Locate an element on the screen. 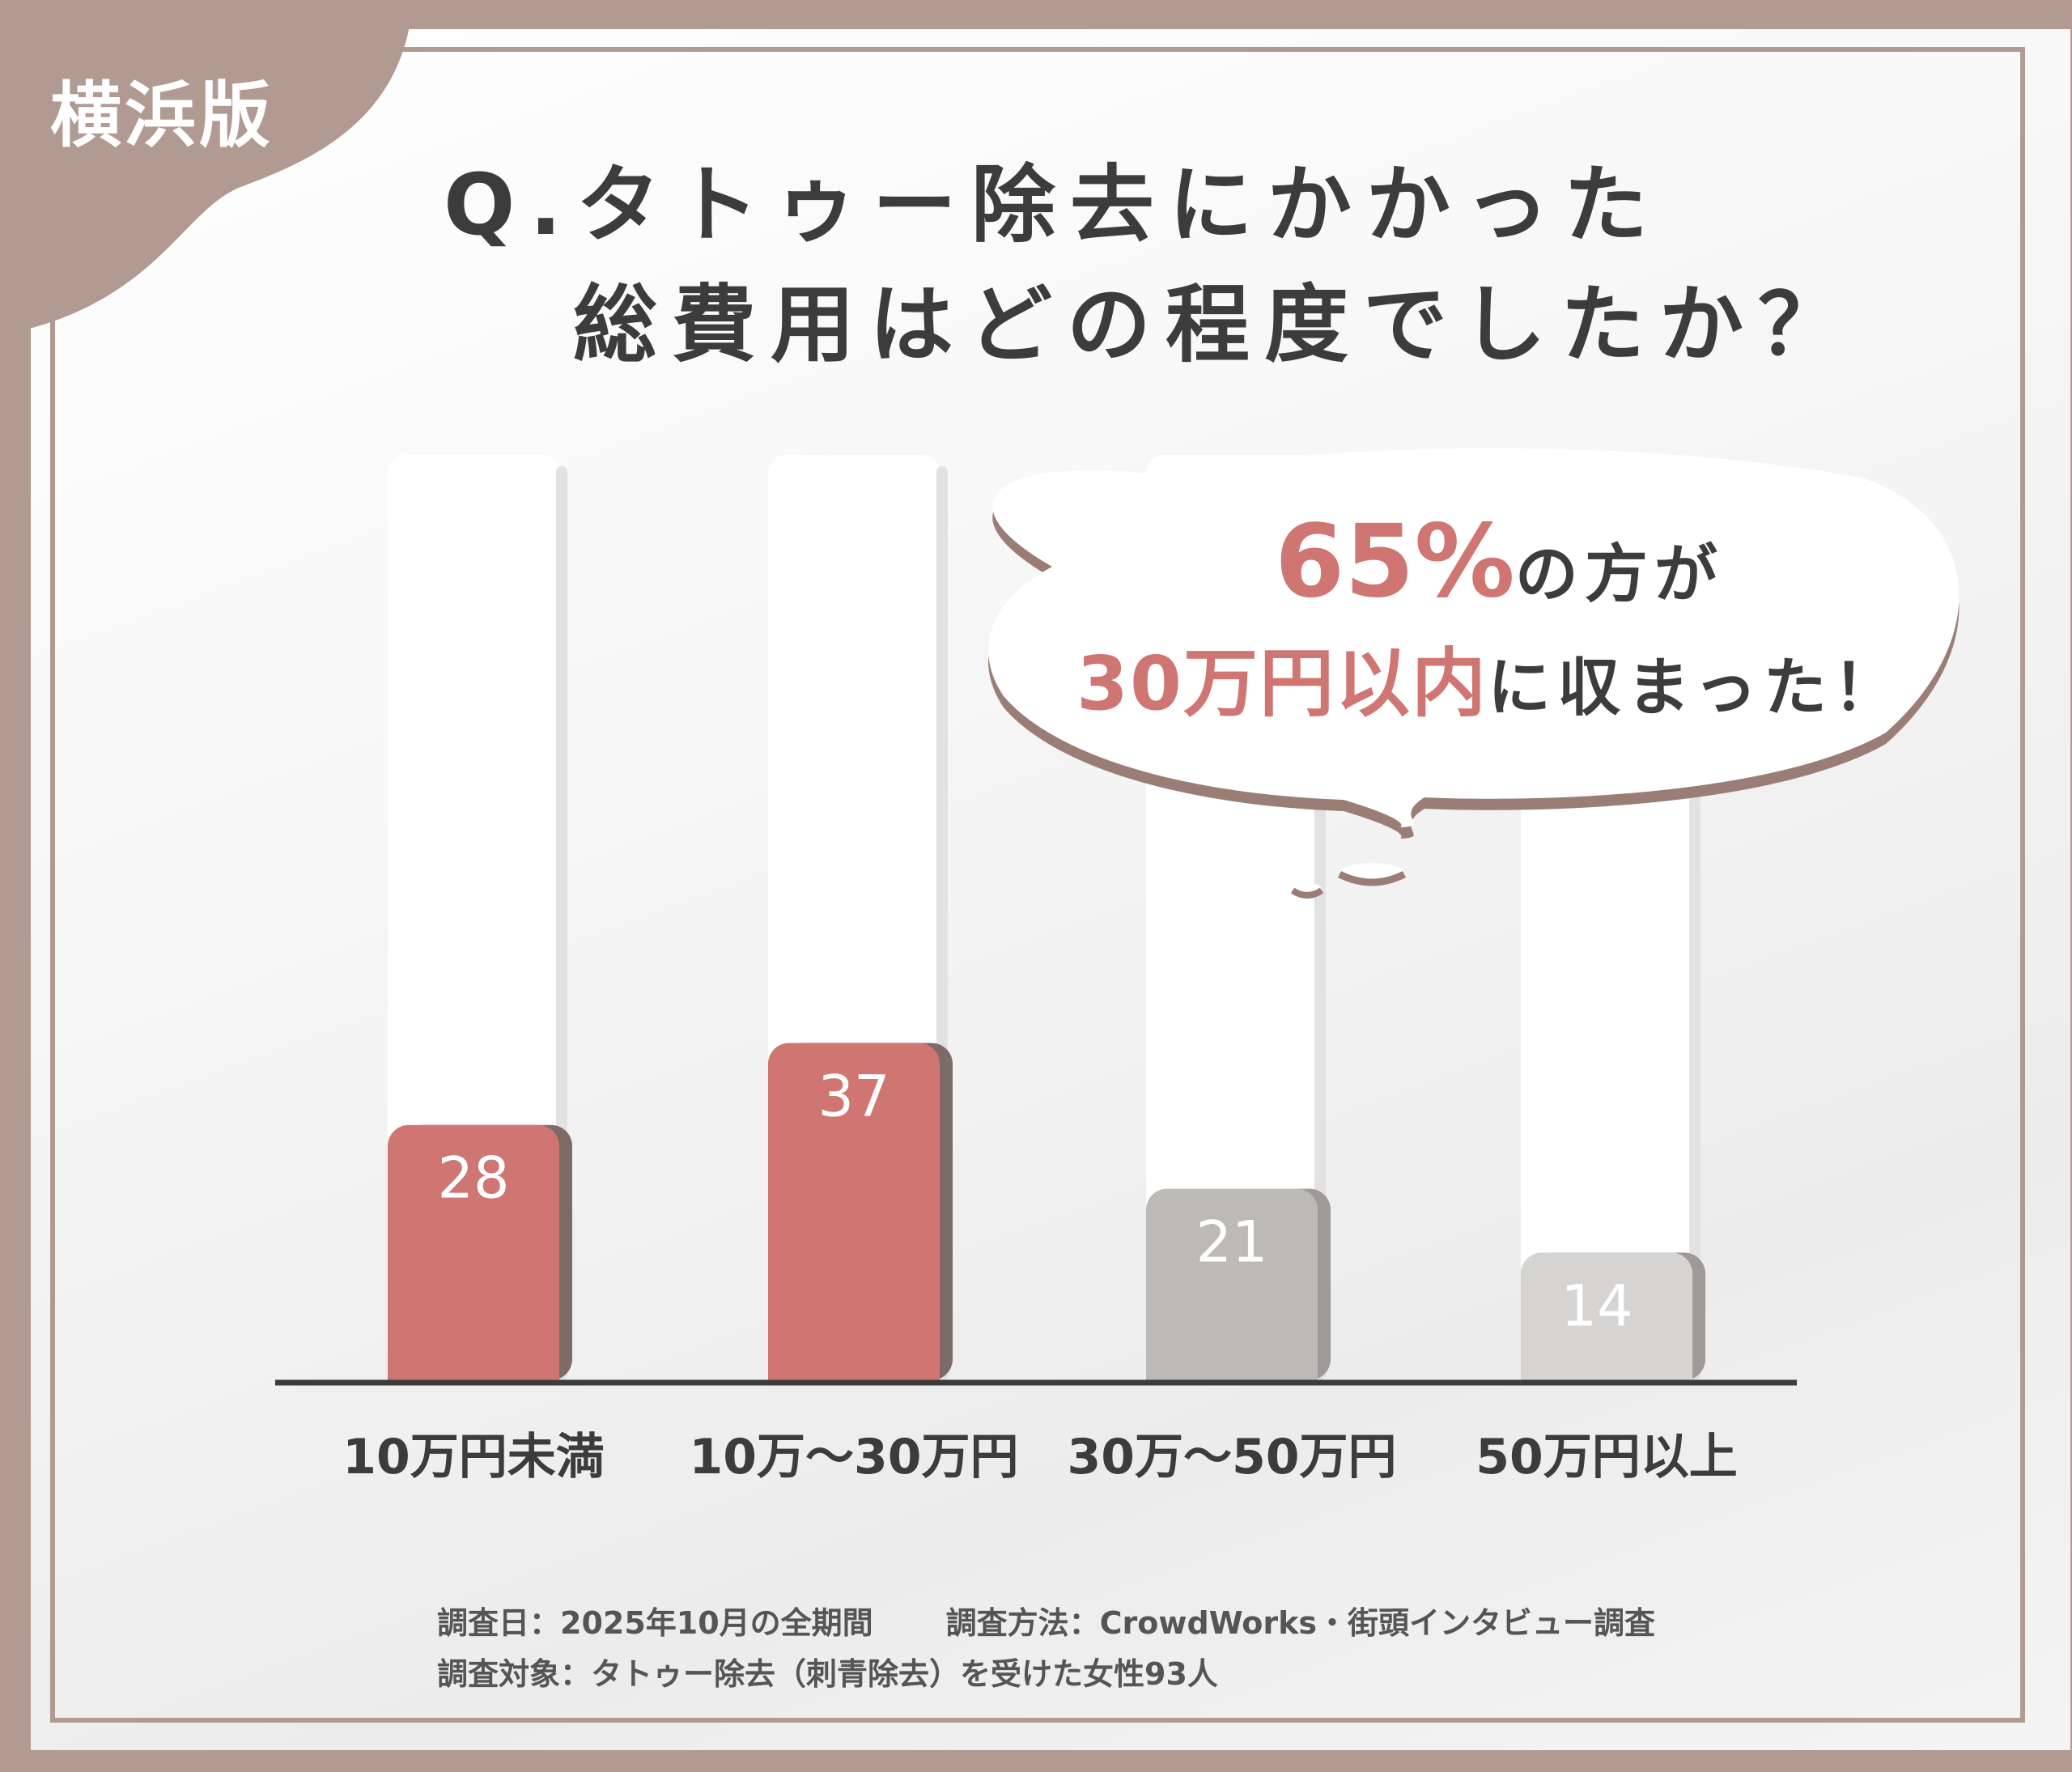 The image size is (2072, 1772). category-label: 30万〜50万円 is located at coordinates (1232, 1457).